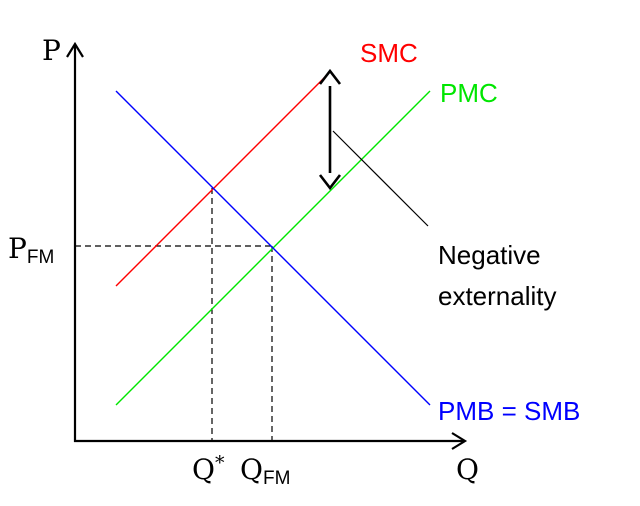 The height and width of the screenshot is (506, 640). Describe the element at coordinates (251, 469) in the screenshot. I see `q-fm-label-base: Q` at that location.